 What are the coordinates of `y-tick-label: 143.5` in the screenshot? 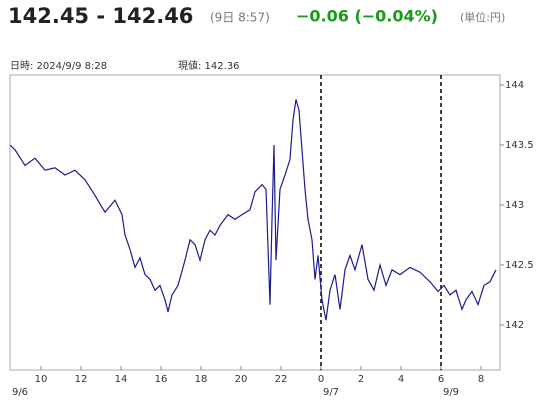 It's located at (519, 145).